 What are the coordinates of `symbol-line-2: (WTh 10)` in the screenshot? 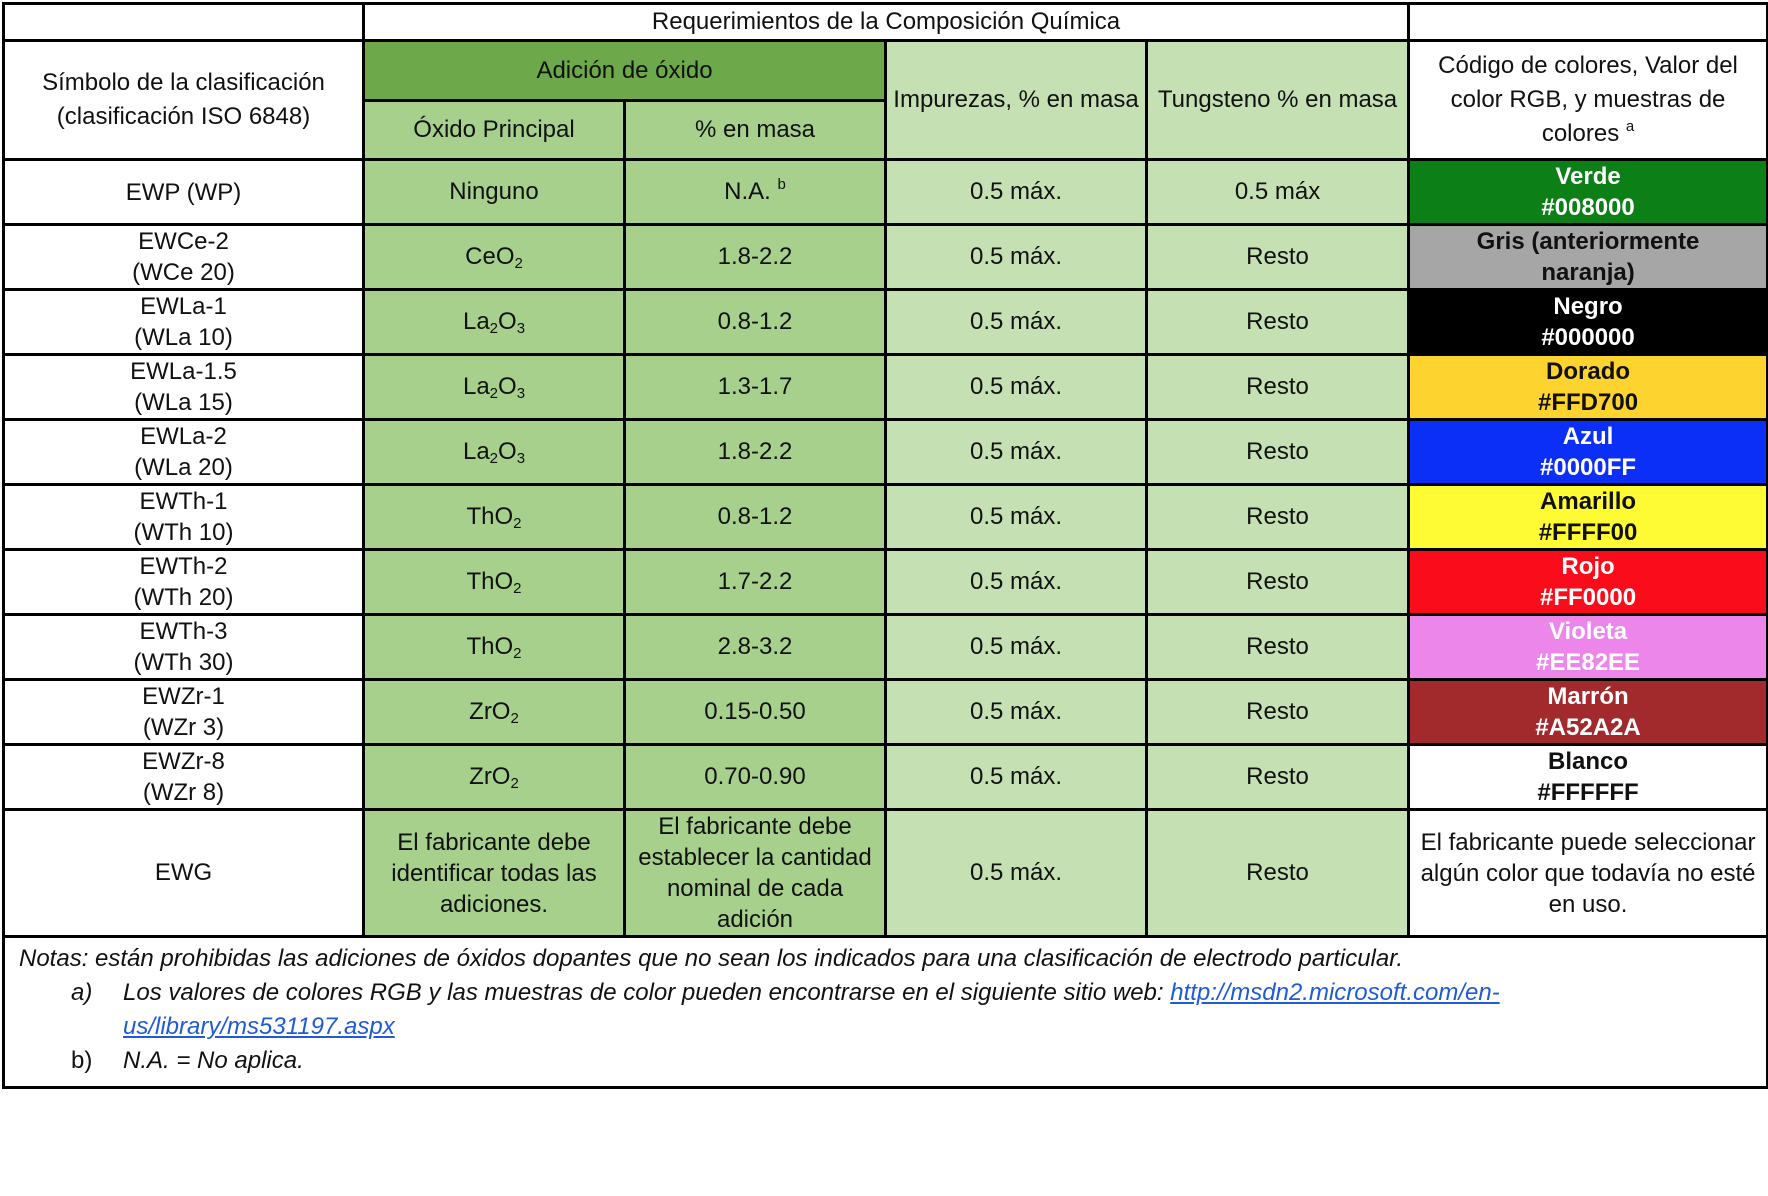 It's located at (183, 532).